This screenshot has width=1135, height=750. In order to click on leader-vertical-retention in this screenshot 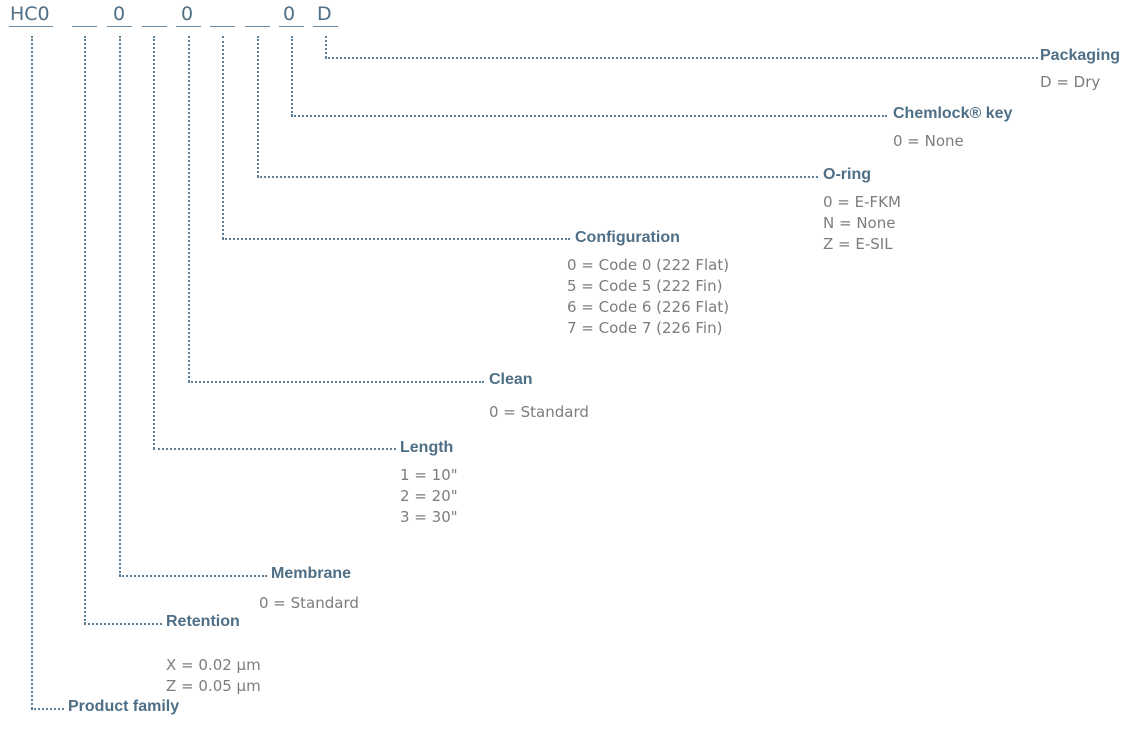, I will do `click(85, 330)`.